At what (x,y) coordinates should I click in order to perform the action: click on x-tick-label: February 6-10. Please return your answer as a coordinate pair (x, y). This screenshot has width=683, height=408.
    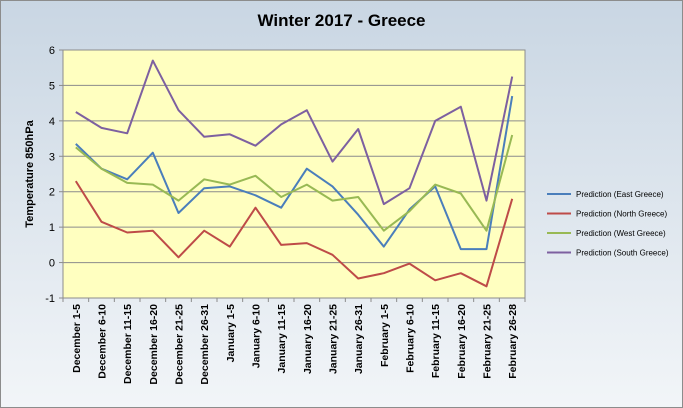
    Looking at the image, I should click on (411, 338).